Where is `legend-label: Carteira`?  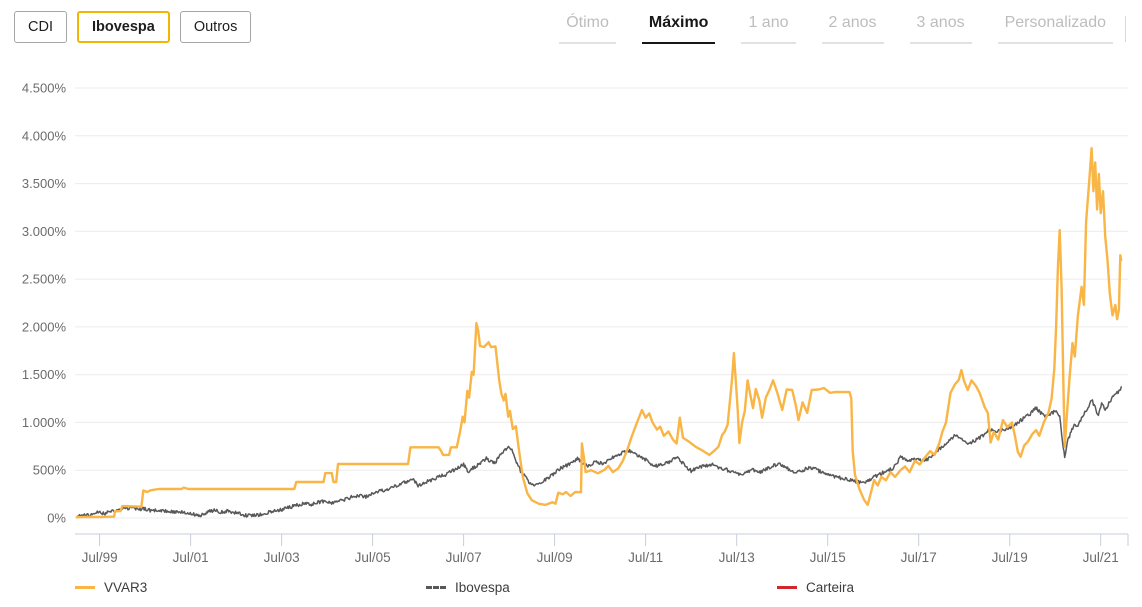
legend-label: Carteira is located at coordinates (830, 587).